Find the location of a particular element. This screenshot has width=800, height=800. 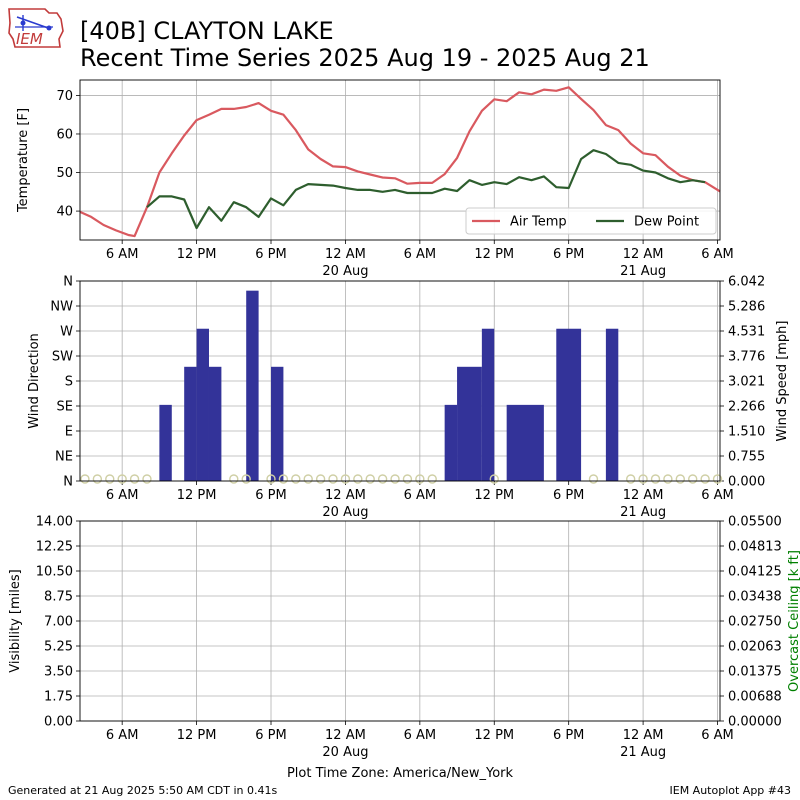

dew-point-line is located at coordinates (426, 189).